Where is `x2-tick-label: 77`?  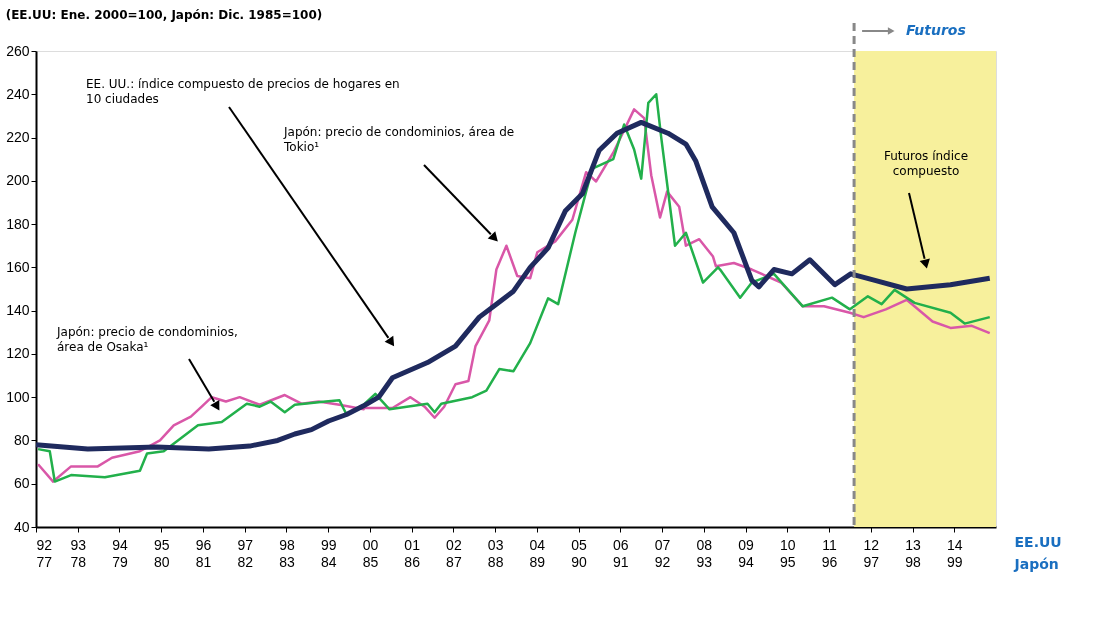 x2-tick-label: 77 is located at coordinates (44, 561).